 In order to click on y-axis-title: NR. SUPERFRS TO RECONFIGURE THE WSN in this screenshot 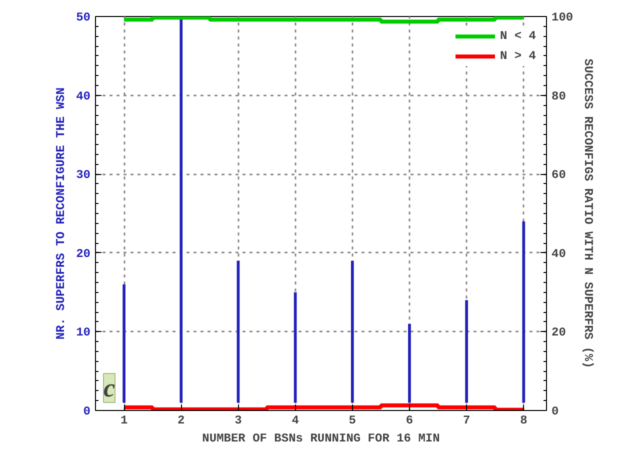, I will do `click(61, 213)`.